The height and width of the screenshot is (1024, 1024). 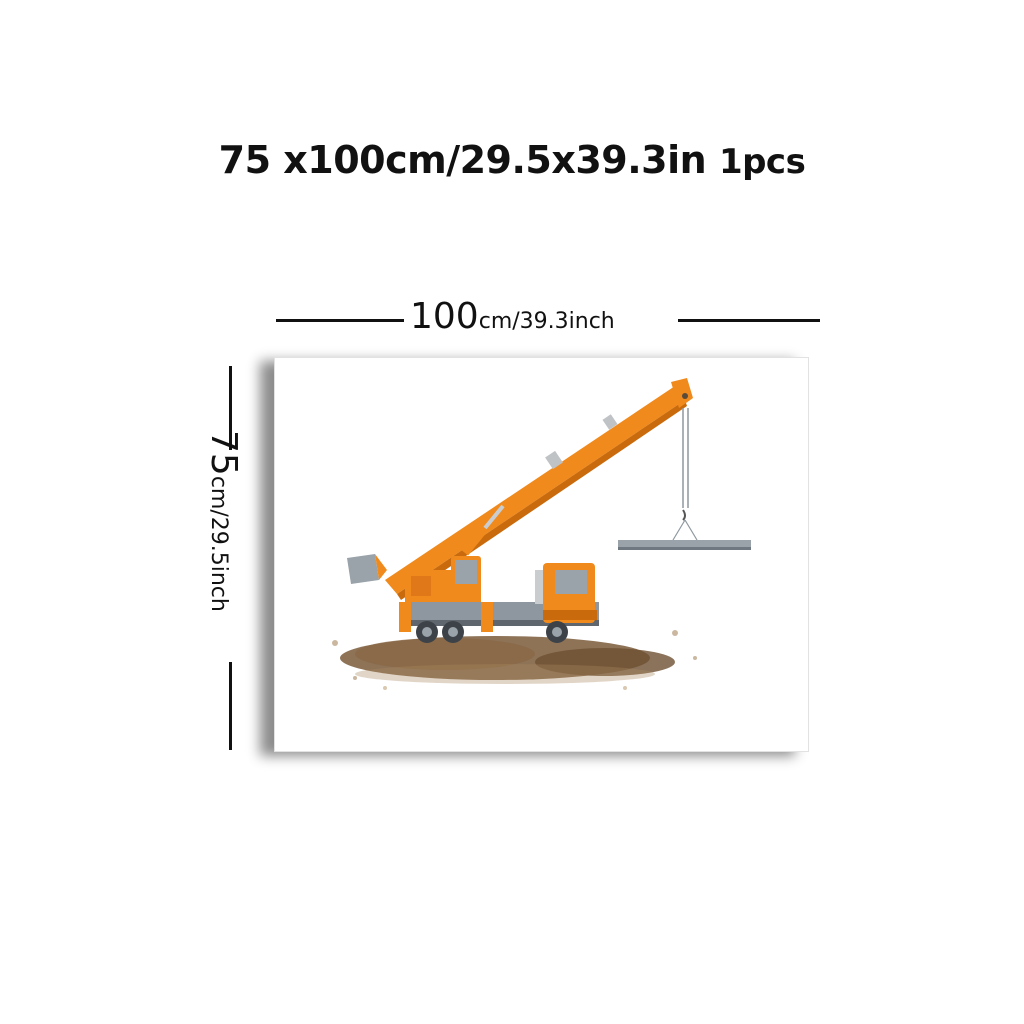 I want to click on width-dimension-label: 100cm/39.3inch, so click(x=540, y=316).